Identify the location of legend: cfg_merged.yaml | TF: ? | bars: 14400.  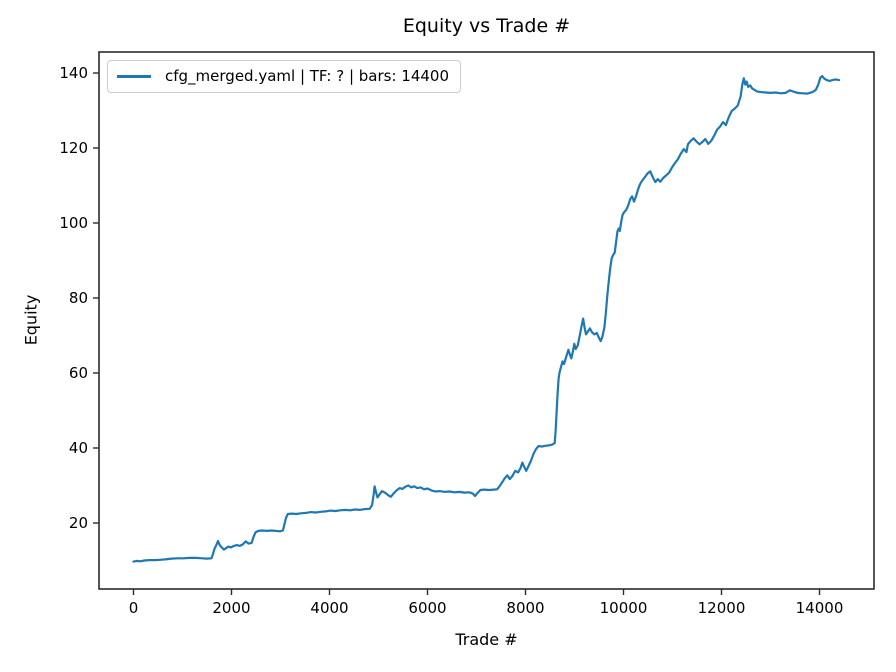
(284, 76).